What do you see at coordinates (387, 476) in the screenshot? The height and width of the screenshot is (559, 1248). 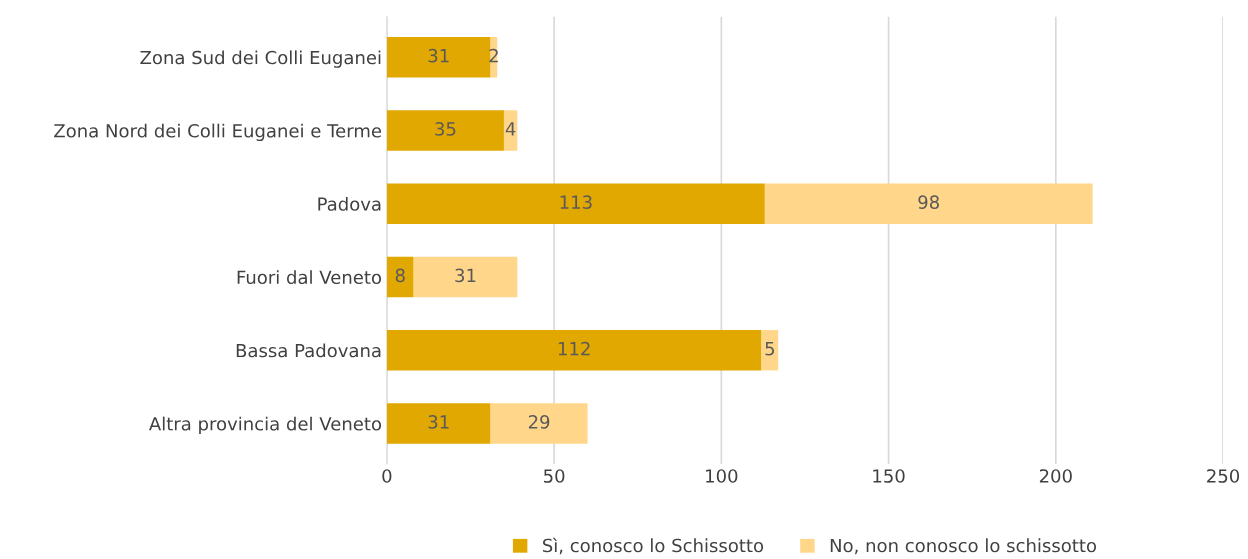 I see `x-tick-label: 0` at bounding box center [387, 476].